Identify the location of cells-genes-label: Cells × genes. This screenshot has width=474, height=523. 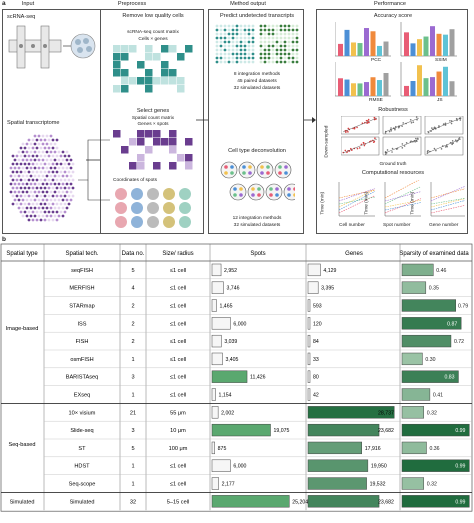
(153, 39).